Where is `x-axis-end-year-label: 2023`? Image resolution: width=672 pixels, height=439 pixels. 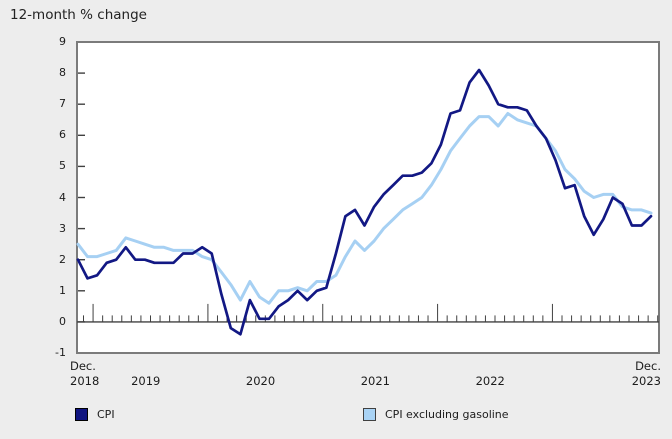 x-axis-end-year-label: 2023 is located at coordinates (646, 381).